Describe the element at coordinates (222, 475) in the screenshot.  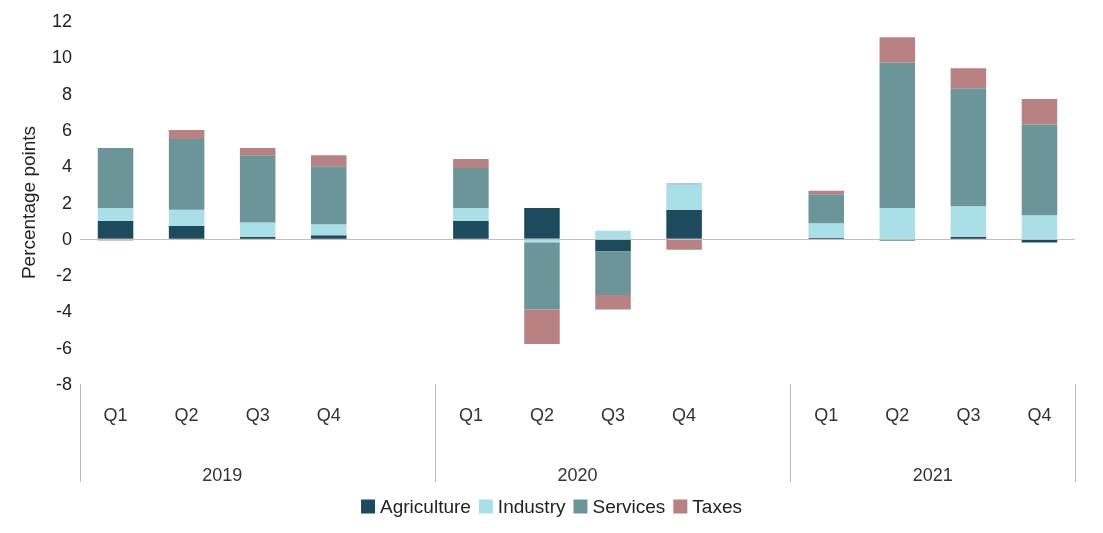
I see `text: 2019` at that location.